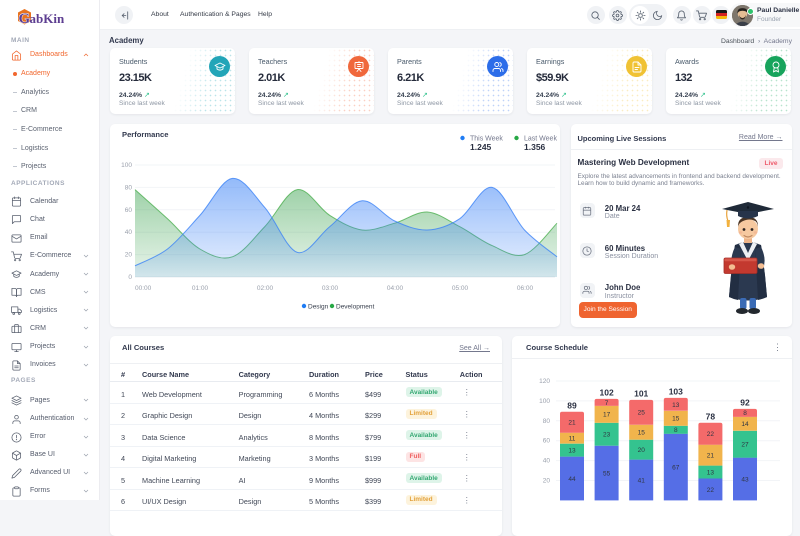 This screenshot has width=800, height=536. Describe the element at coordinates (544, 381) in the screenshot. I see `svg-text: 120` at that location.